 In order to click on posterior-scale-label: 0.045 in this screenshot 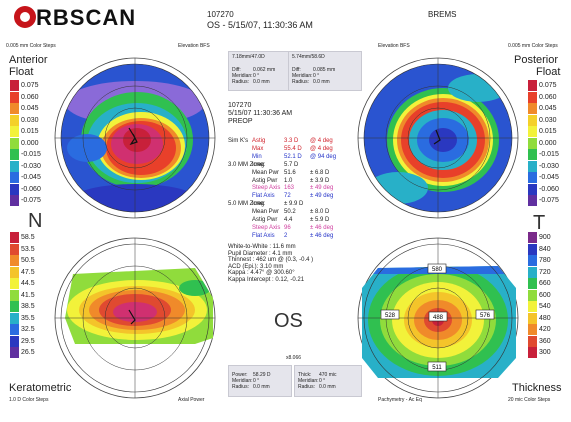, I will do `click(548, 108)`.